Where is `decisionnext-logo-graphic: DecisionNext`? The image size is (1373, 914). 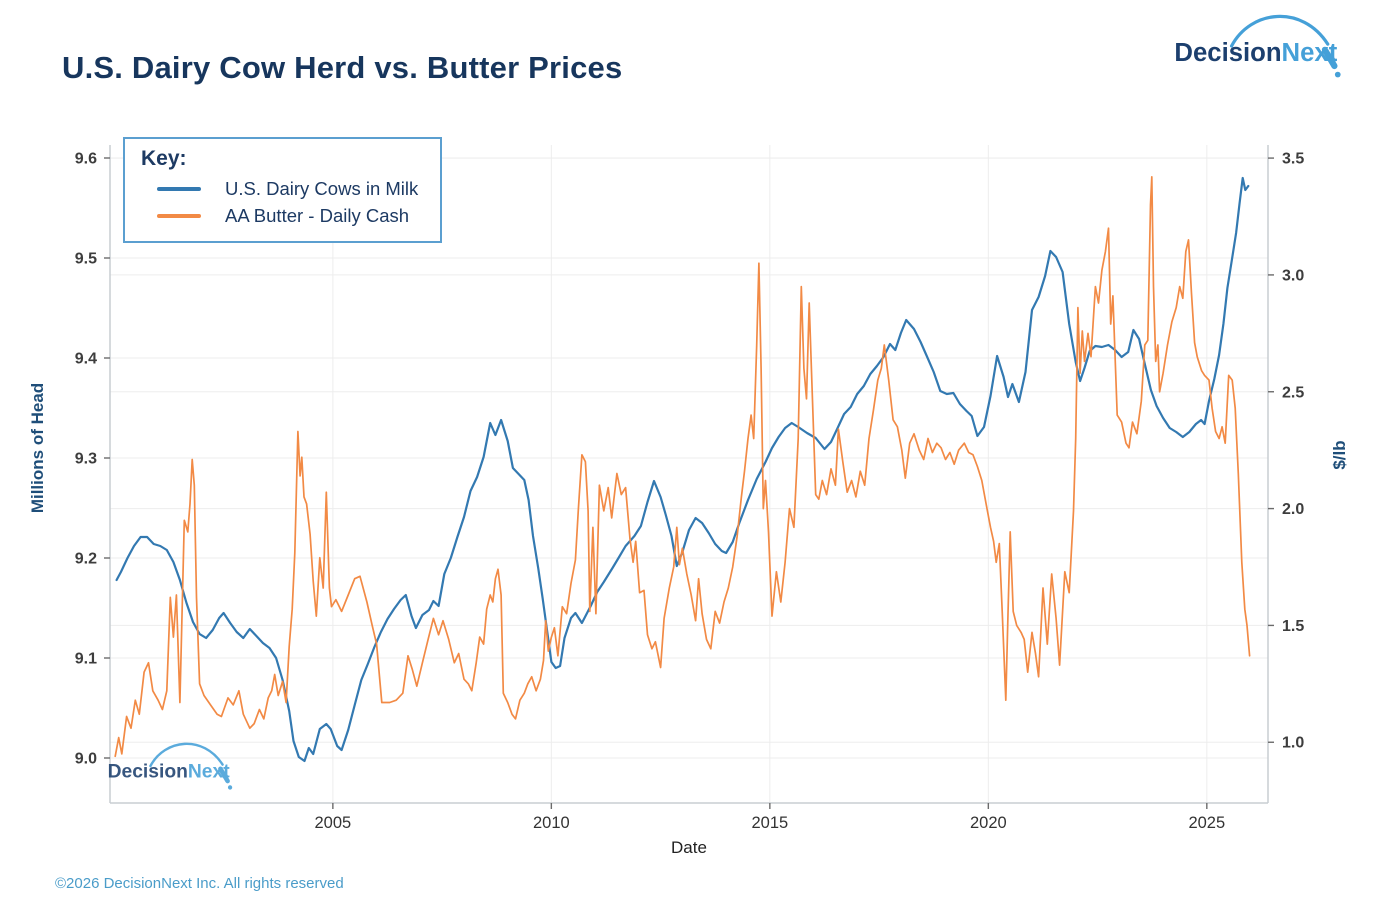 decisionnext-logo-graphic: DecisionNext is located at coordinates (1257, 46).